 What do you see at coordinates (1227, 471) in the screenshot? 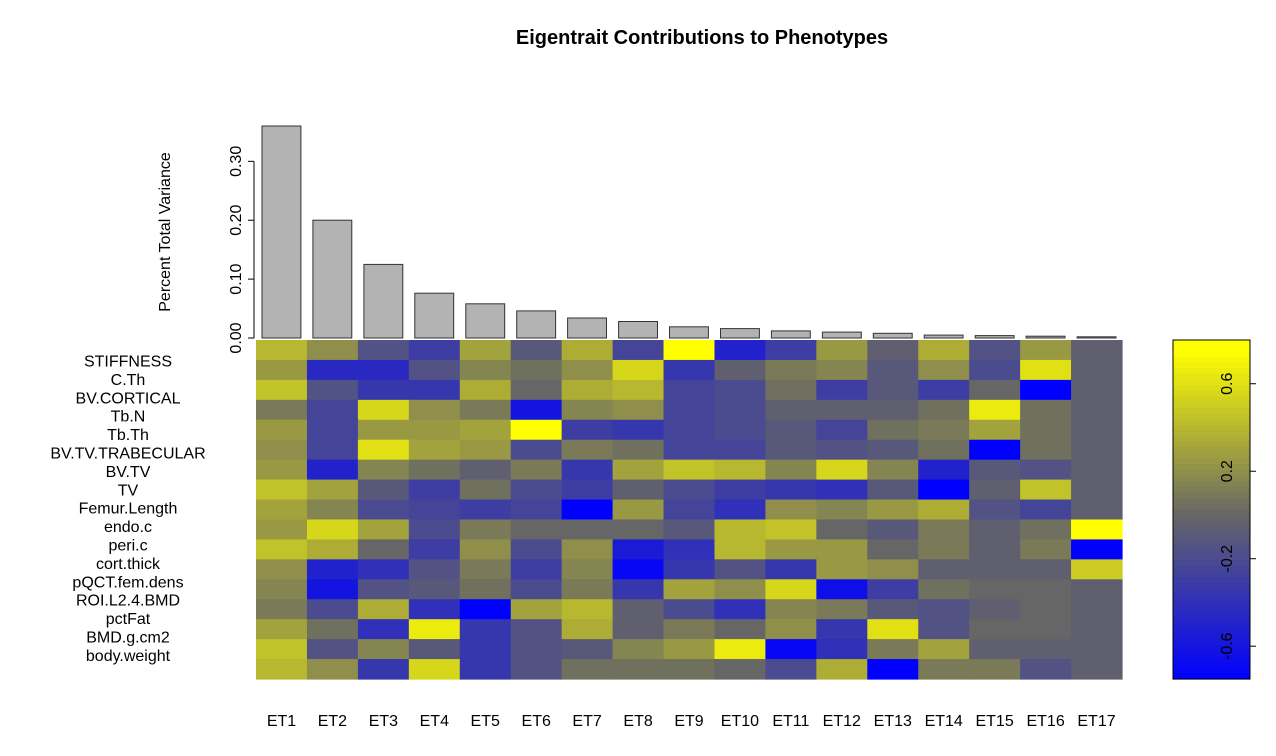
I see `colorbar-tick-label: 0.2` at bounding box center [1227, 471].